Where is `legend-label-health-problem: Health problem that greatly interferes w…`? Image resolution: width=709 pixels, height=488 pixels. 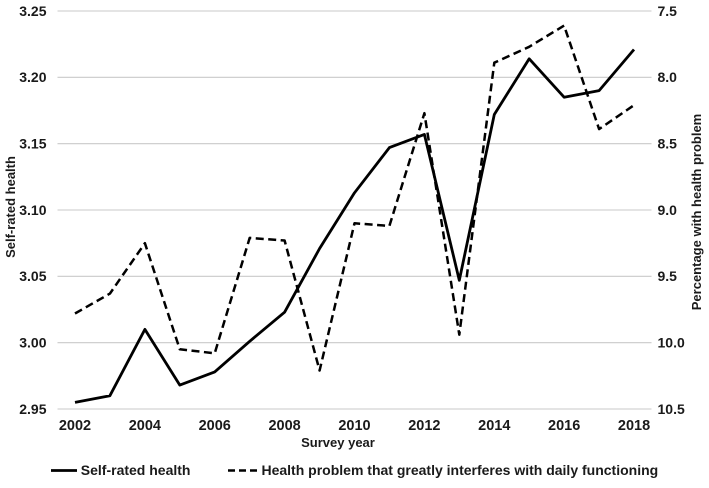
legend-label-health-problem: Health problem that greatly interferes w… is located at coordinates (460, 470).